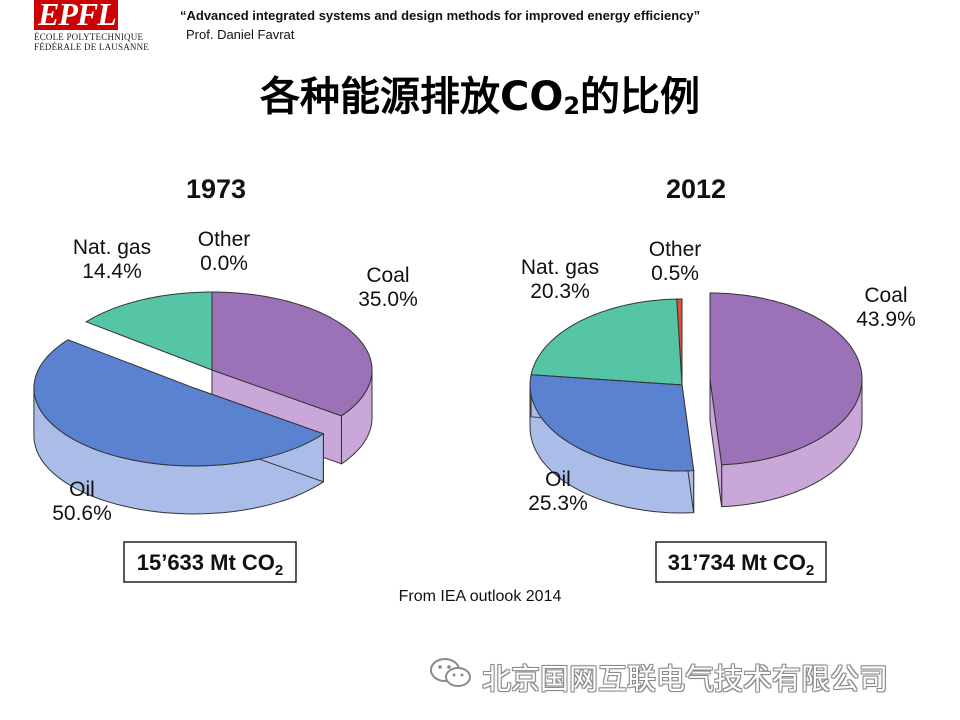 The height and width of the screenshot is (720, 960). What do you see at coordinates (216, 189) in the screenshot?
I see `pie-0-title: 1973` at bounding box center [216, 189].